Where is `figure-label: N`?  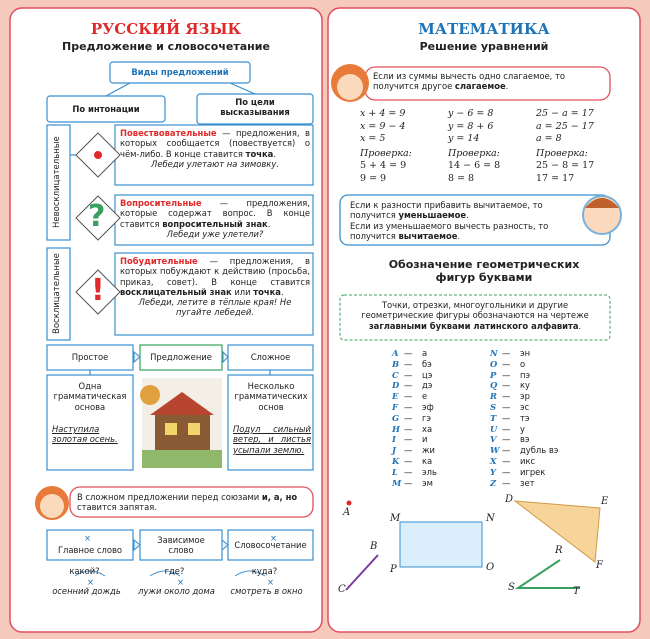
figure-label: N is located at coordinates (490, 518).